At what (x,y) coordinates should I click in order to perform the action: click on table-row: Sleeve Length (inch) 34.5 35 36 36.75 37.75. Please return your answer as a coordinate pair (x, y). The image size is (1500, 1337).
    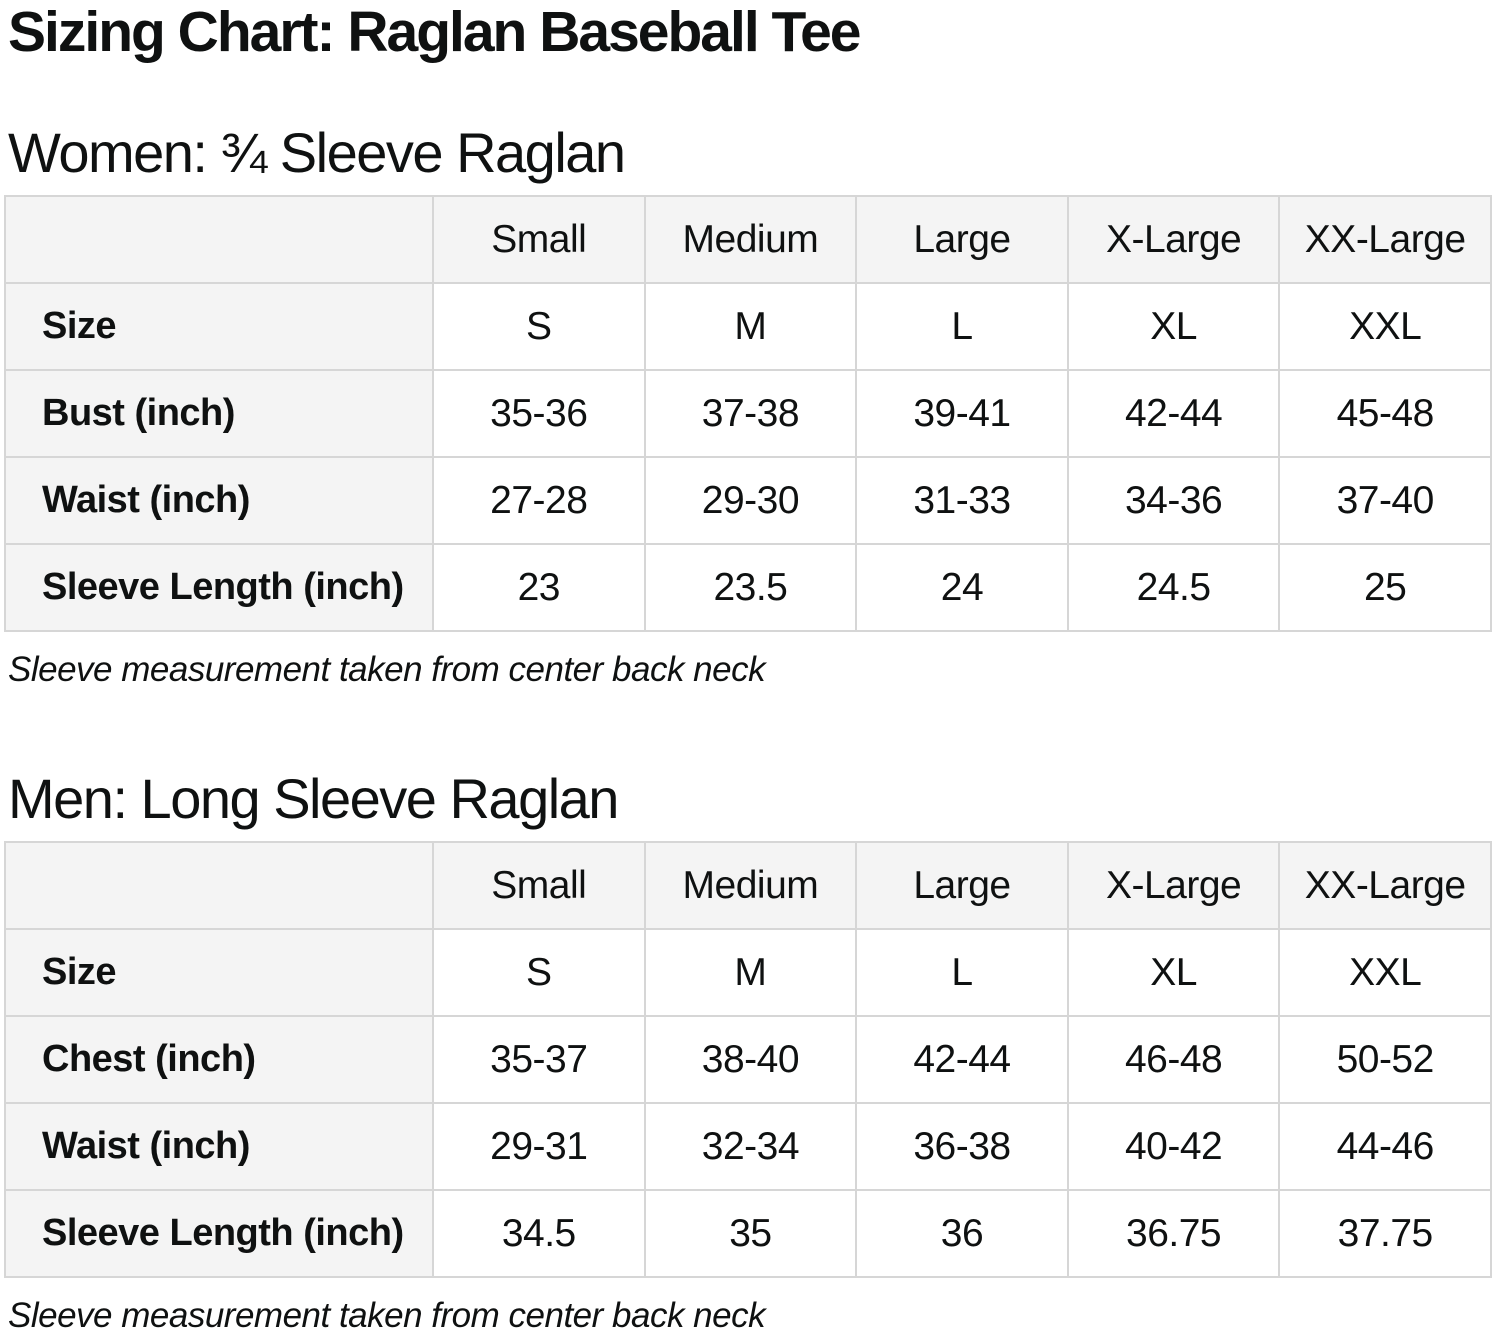
    Looking at the image, I should click on (748, 1233).